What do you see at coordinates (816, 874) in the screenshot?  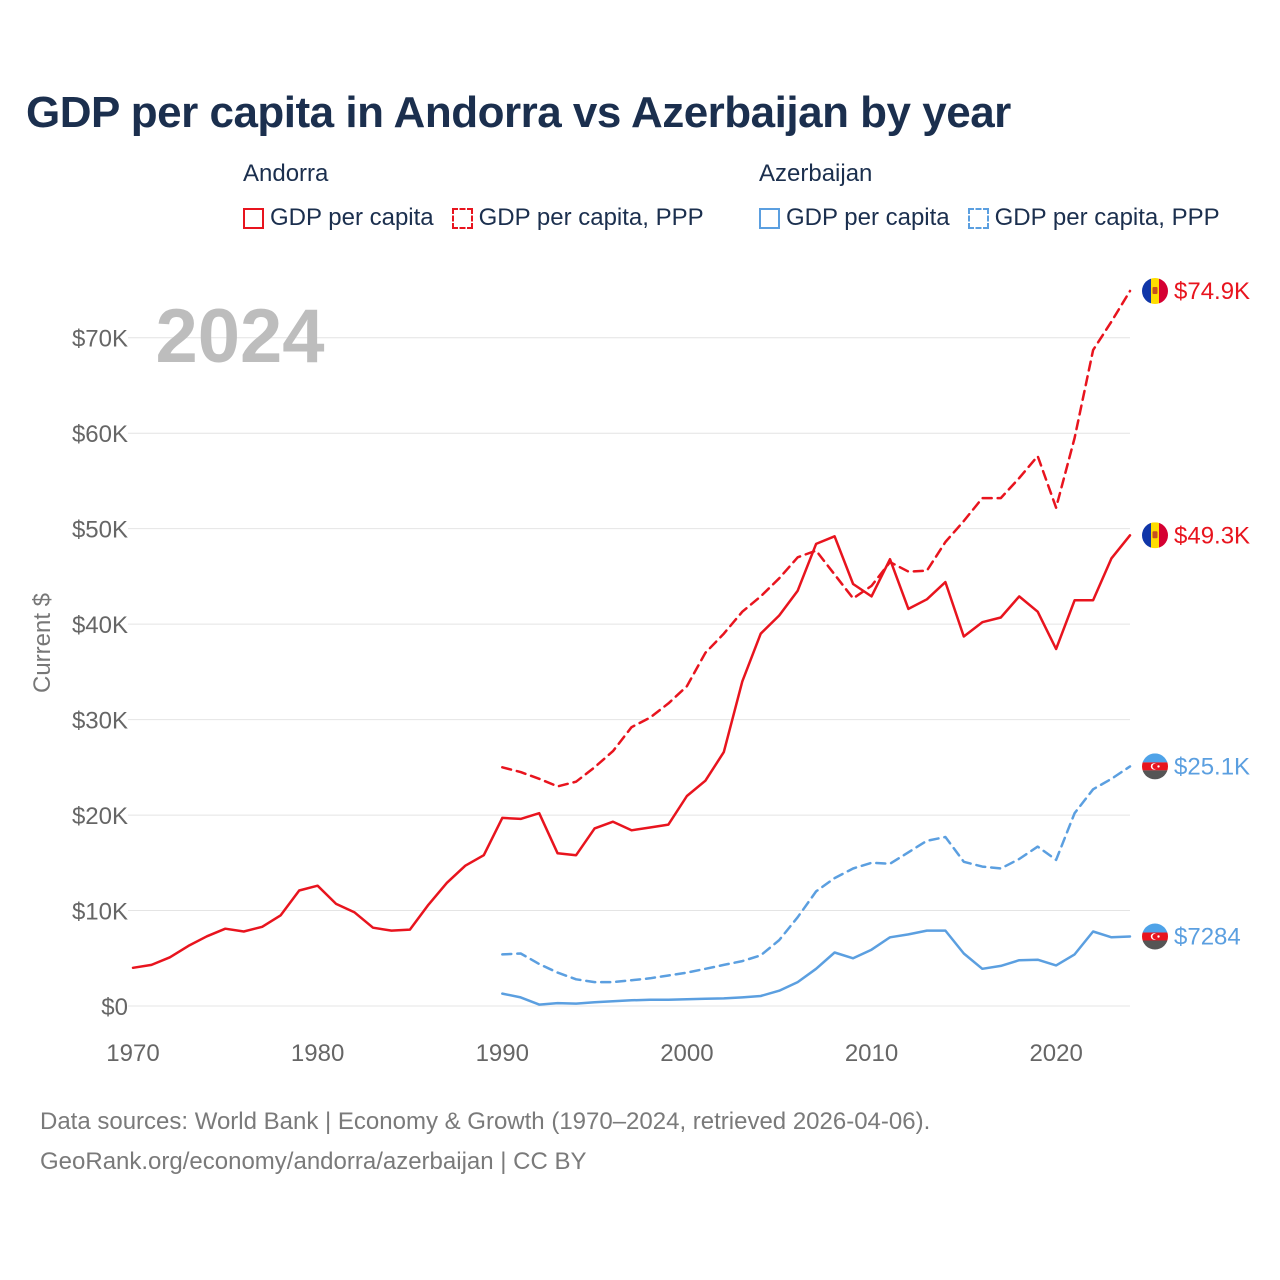 I see `series-line-azerbaijan-dashed` at bounding box center [816, 874].